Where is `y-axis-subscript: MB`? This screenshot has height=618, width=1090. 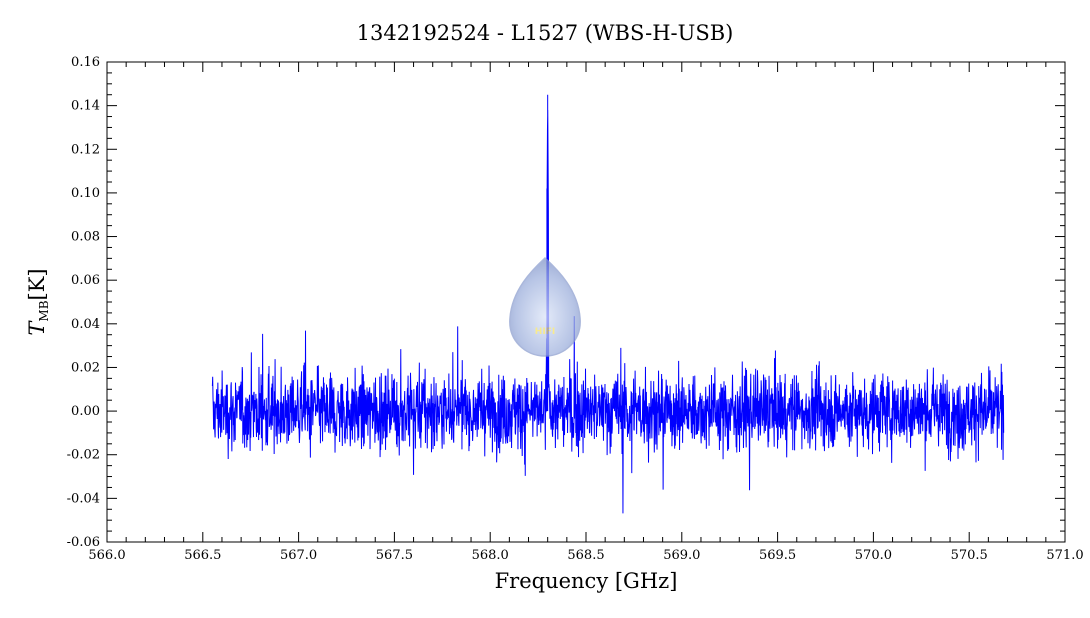 y-axis-subscript: MB is located at coordinates (44, 310).